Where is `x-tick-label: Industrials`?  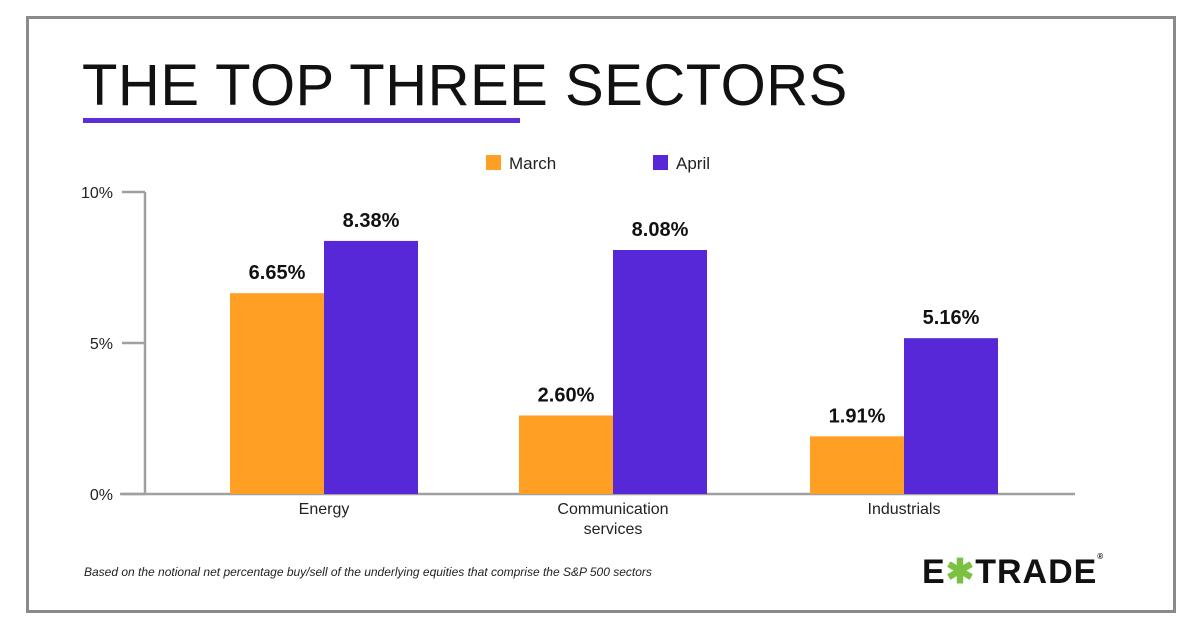 x-tick-label: Industrials is located at coordinates (904, 509).